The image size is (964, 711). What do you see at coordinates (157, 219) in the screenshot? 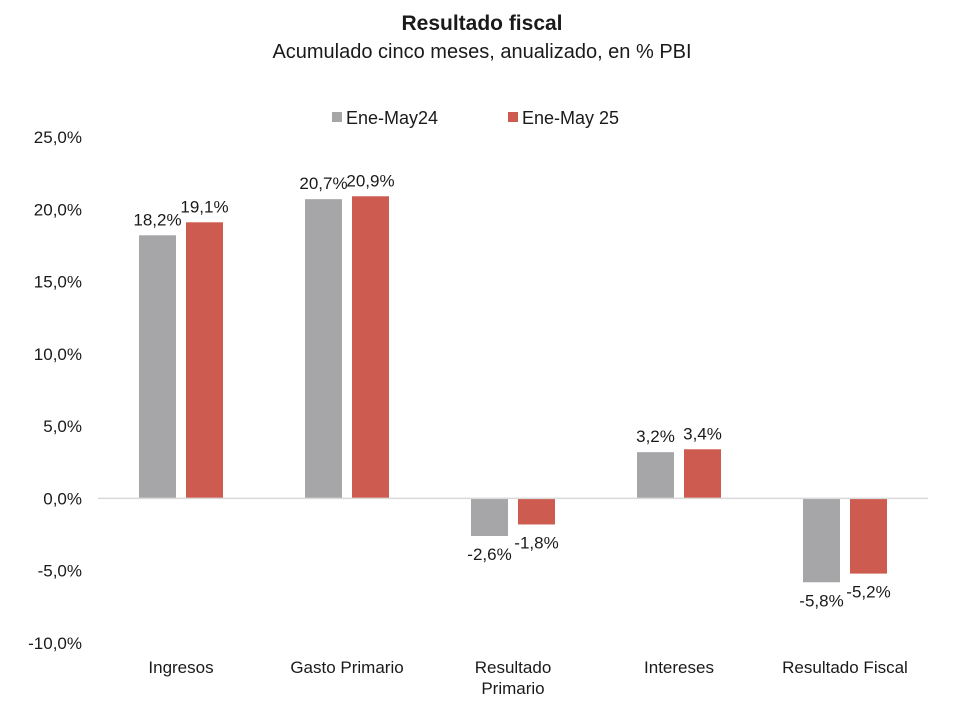
I see `data-label: 18,2%` at bounding box center [157, 219].